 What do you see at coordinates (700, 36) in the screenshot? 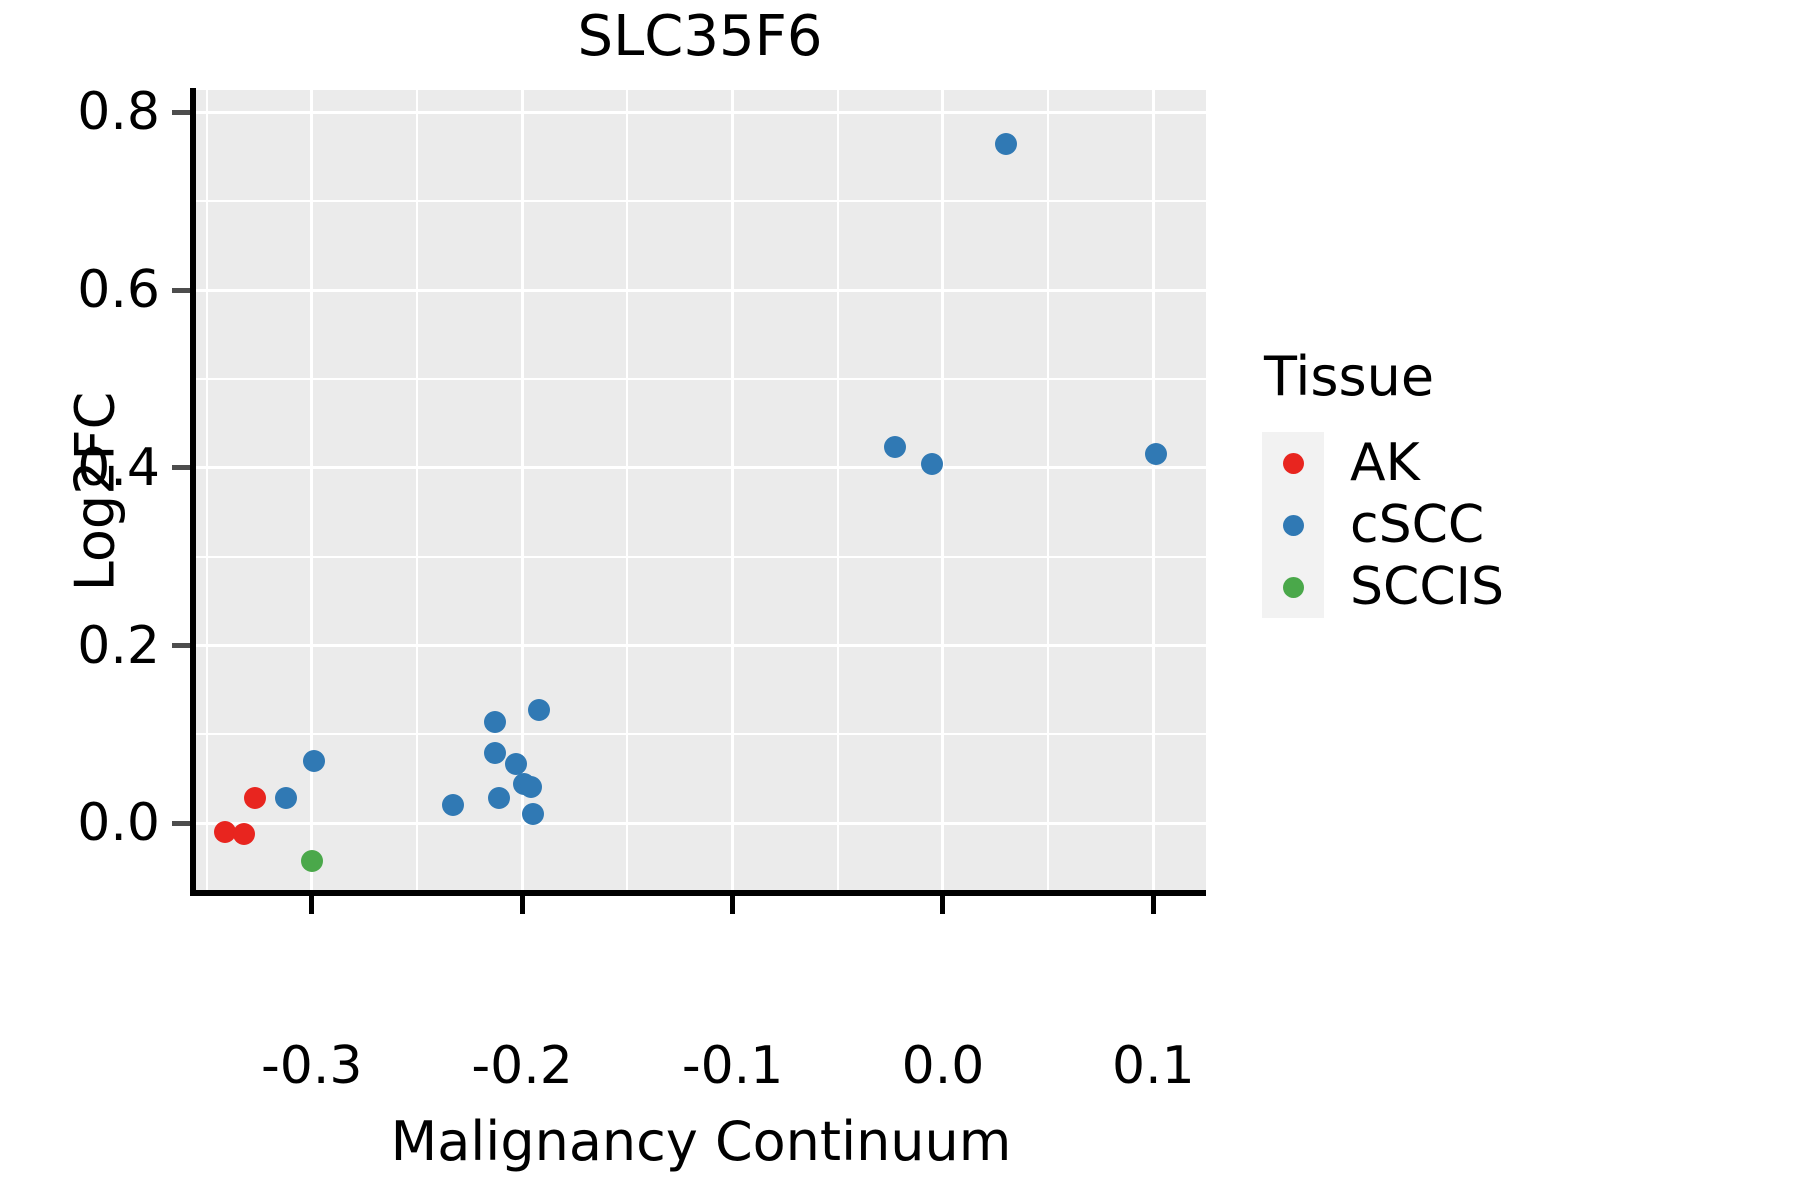
I see `page-title: SLC35F6` at bounding box center [700, 36].